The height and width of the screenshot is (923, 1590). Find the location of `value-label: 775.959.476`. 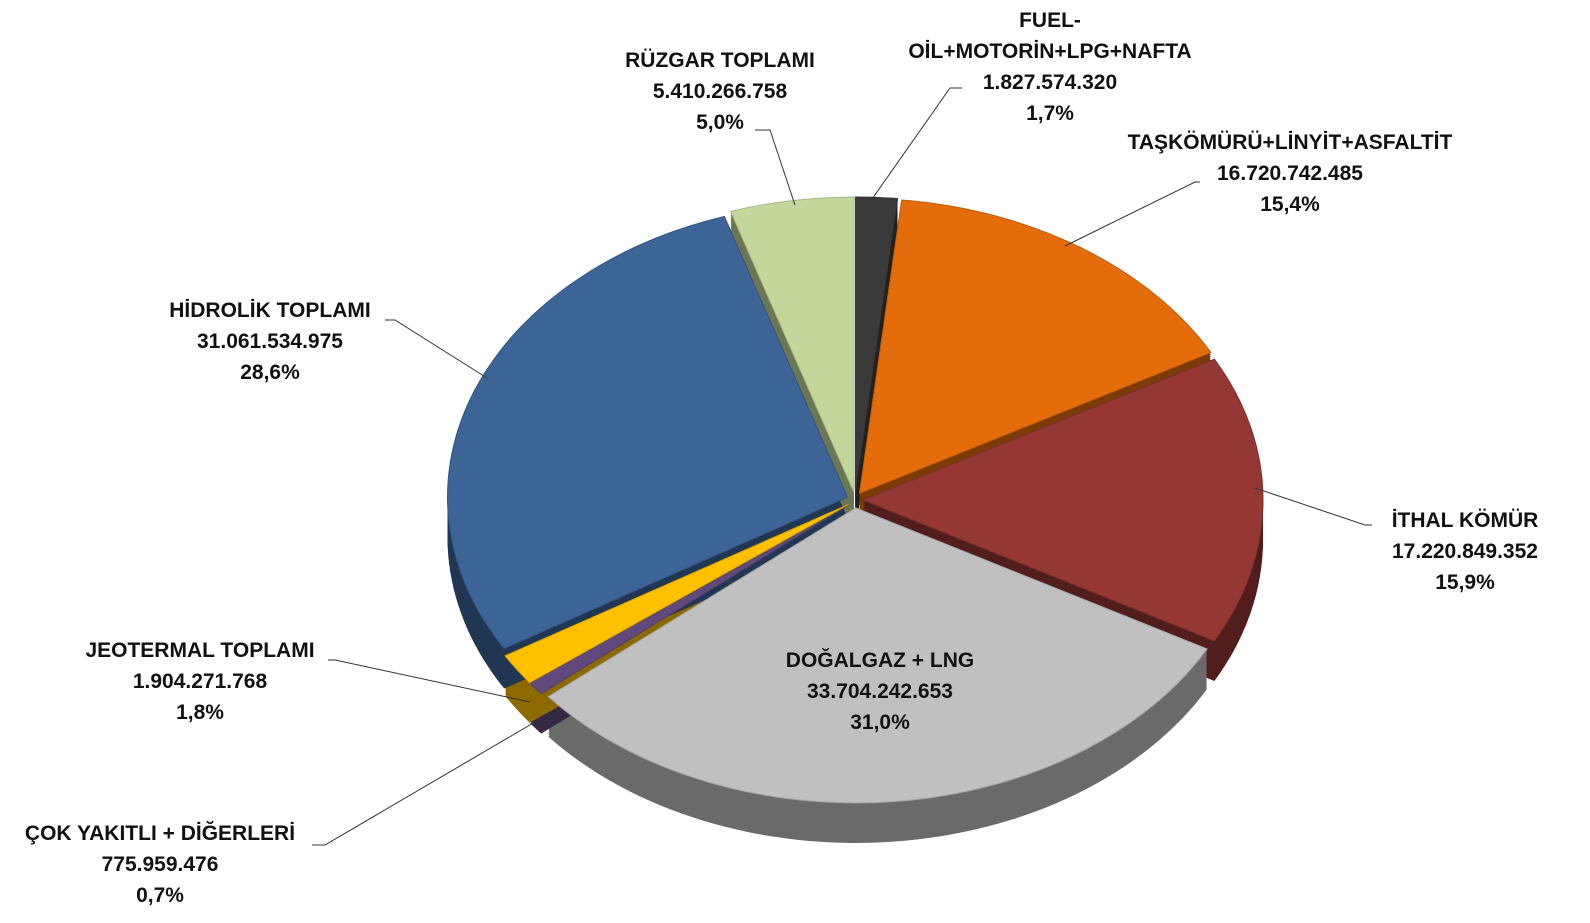

value-label: 775.959.476 is located at coordinates (160, 864).